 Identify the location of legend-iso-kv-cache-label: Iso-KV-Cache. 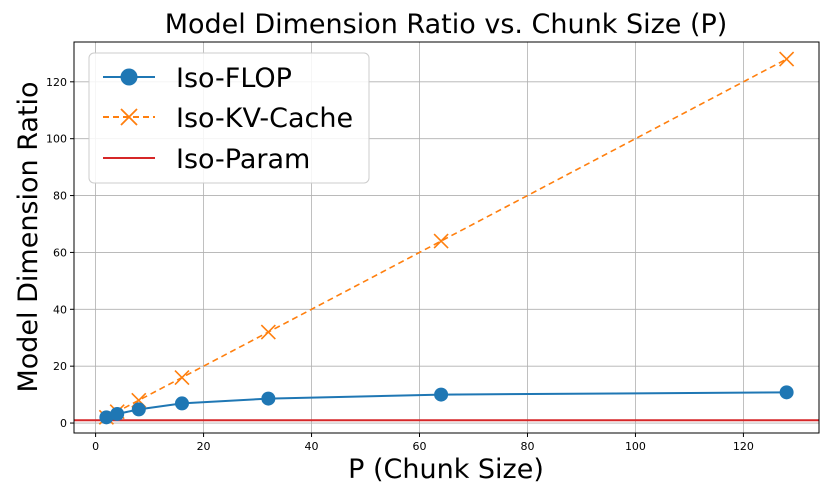
(264, 118).